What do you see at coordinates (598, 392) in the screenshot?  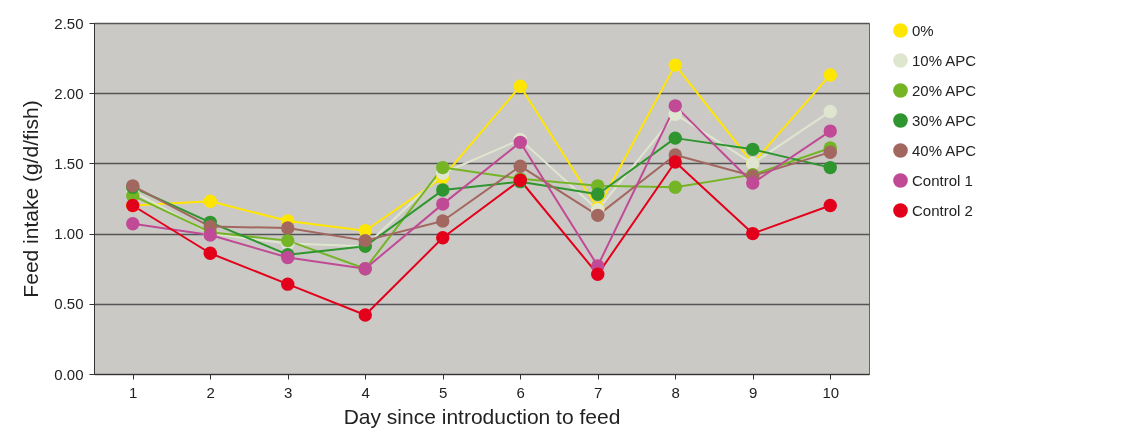 I see `x-tick-label: 7` at bounding box center [598, 392].